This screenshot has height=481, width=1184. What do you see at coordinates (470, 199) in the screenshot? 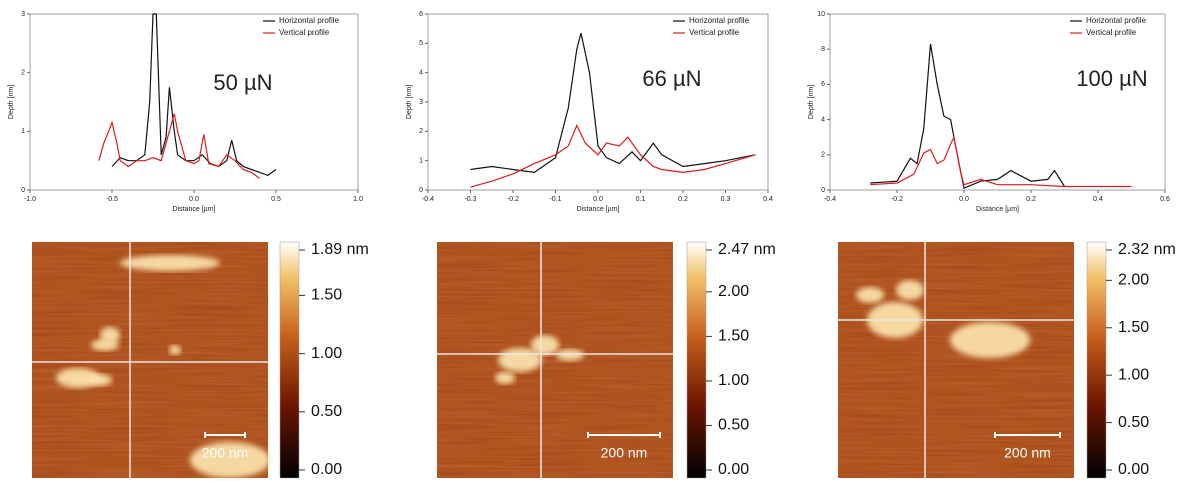
I see `x-tick-label: -0.3` at bounding box center [470, 199].